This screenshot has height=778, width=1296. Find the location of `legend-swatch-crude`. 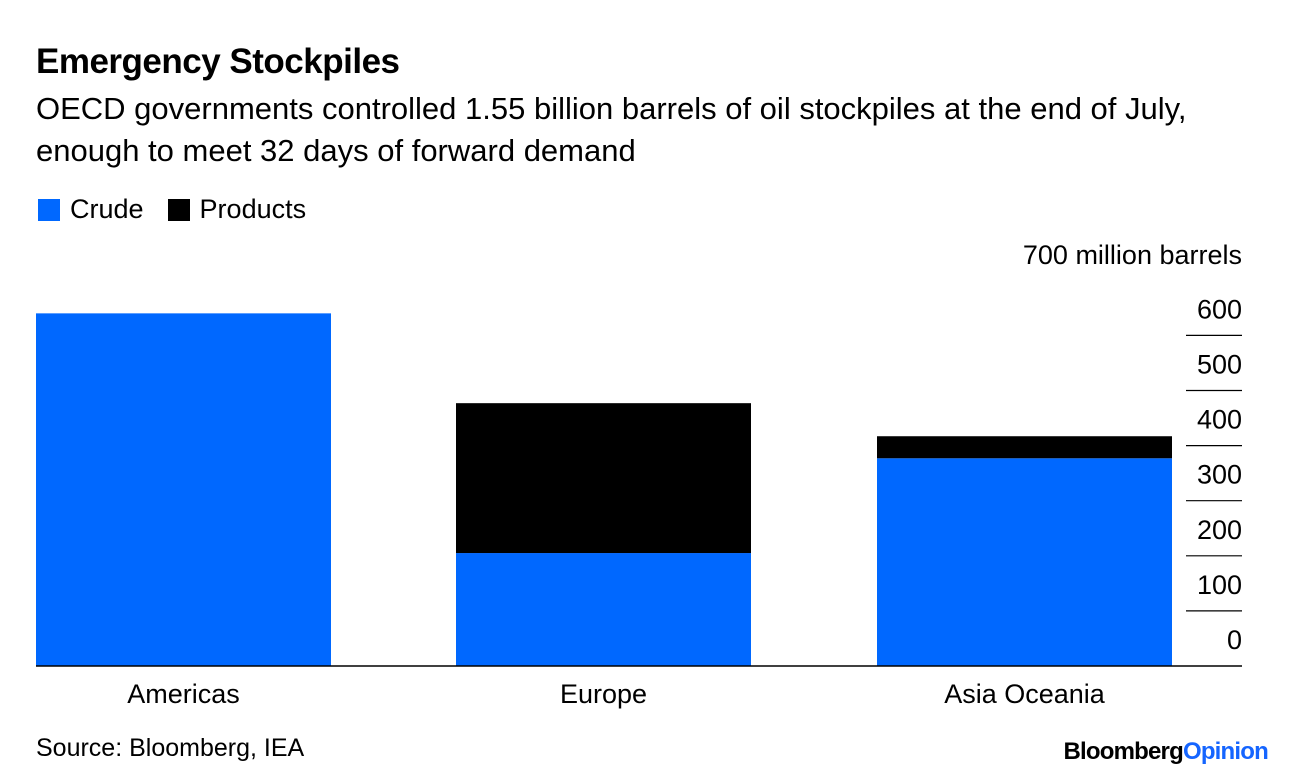

legend-swatch-crude is located at coordinates (49, 209).